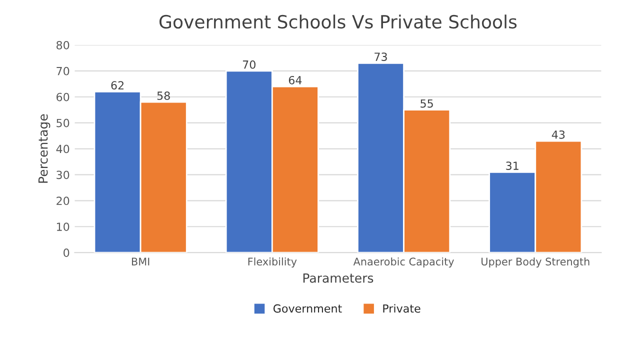 This screenshot has height=346, width=623. Describe the element at coordinates (426, 103) in the screenshot. I see `data-label: 55` at that location.